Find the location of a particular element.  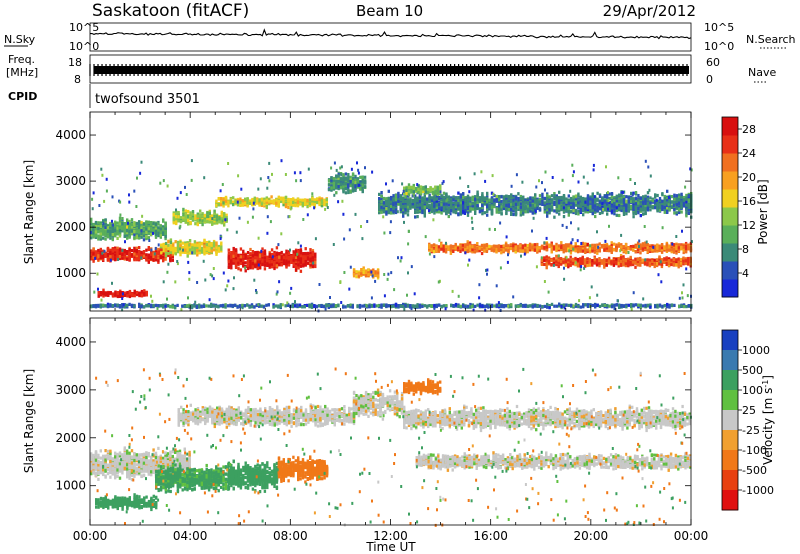

nave-right-tick-bottom: 0 is located at coordinates (709, 79).